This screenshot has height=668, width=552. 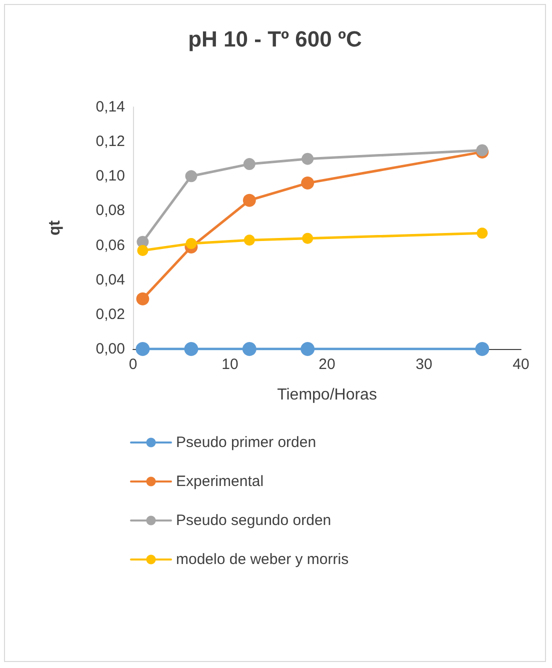 What do you see at coordinates (220, 481) in the screenshot?
I see `legend-label: Experimental` at bounding box center [220, 481].